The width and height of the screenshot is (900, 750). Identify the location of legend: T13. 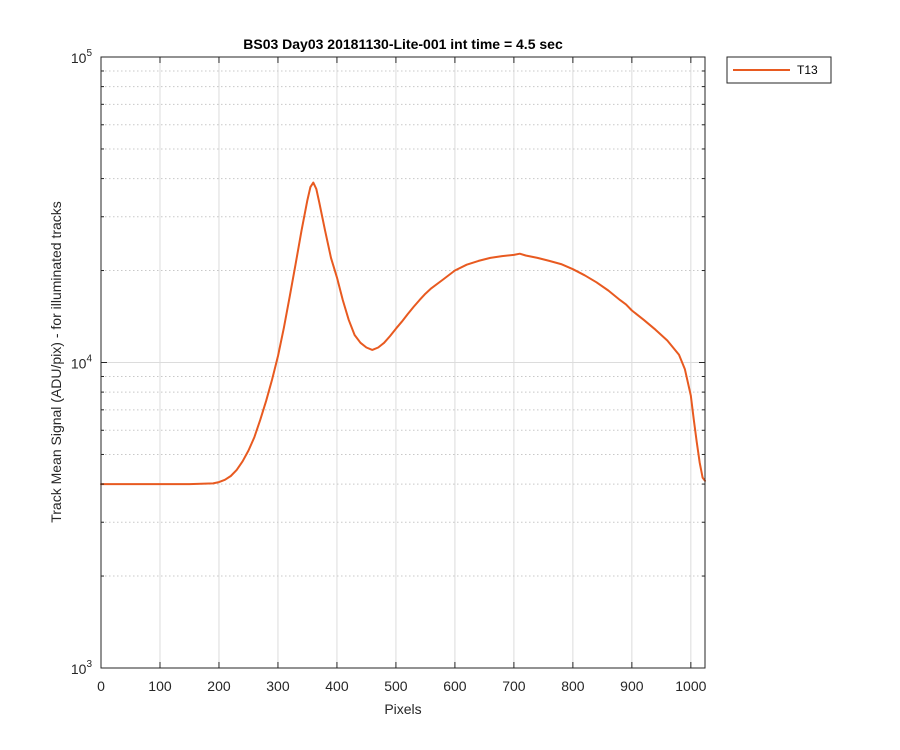
(779, 70).